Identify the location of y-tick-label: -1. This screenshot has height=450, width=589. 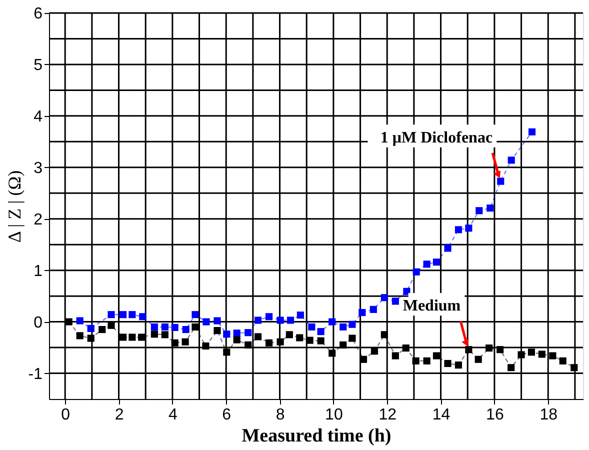
(35, 374).